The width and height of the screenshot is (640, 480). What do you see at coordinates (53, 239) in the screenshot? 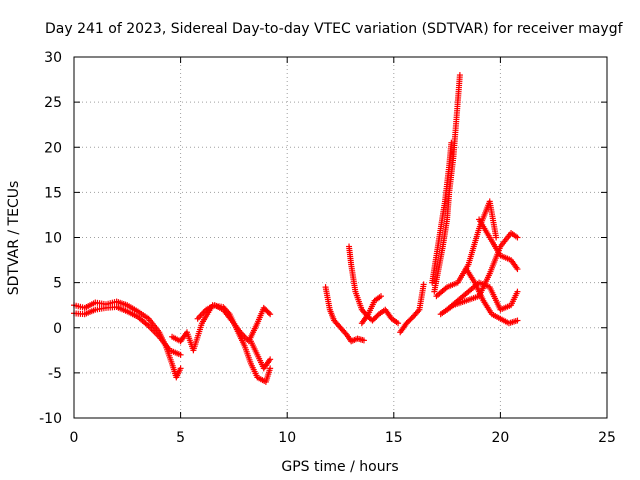
I see `y-tick-label: 10` at bounding box center [53, 239].